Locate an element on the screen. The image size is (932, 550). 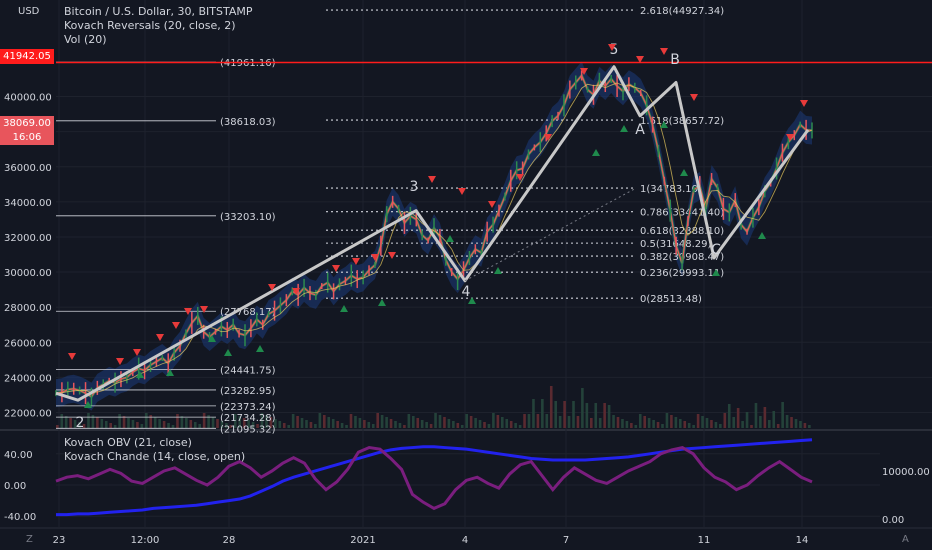
time-tick-label: 2021 is located at coordinates (362, 540).